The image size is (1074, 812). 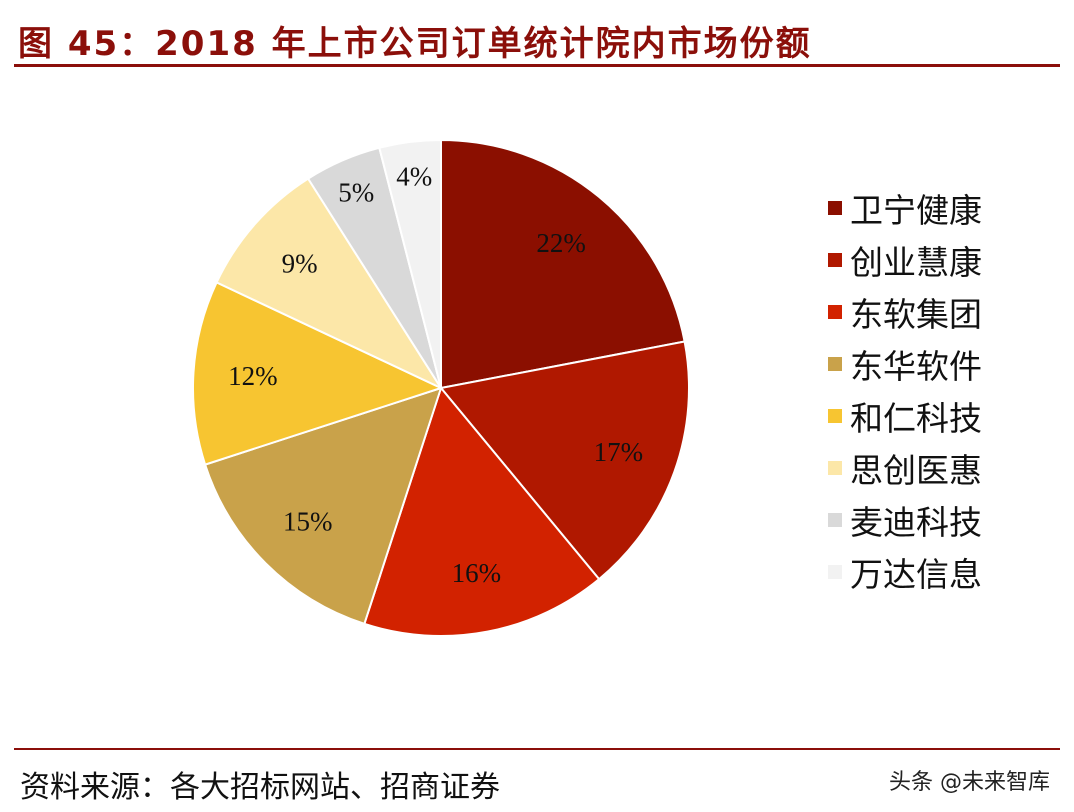 I want to click on source-bar: 资料来源：各大招标网站、招商证券 头条 @未来智库, so click(x=537, y=778).